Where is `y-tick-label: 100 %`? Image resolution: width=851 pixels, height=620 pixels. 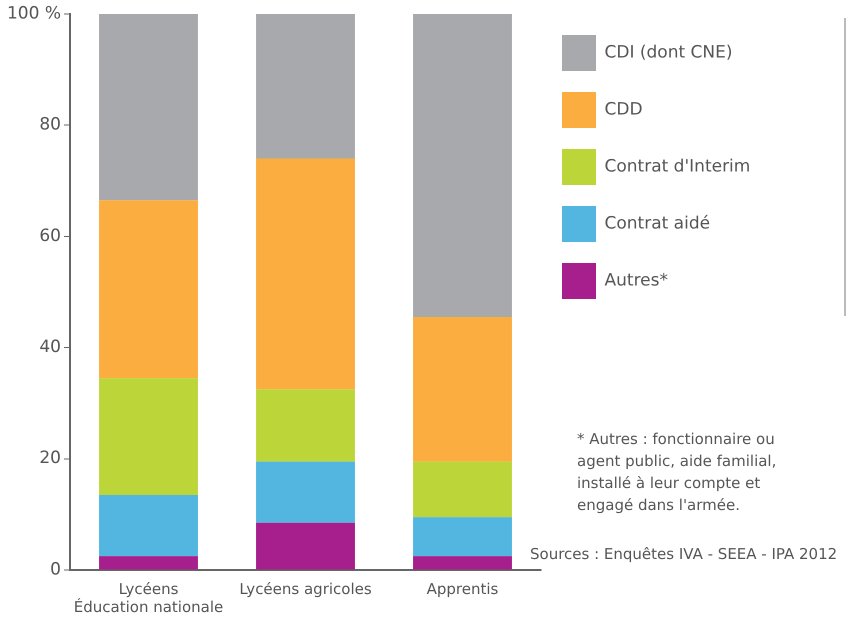 y-tick-label: 100 % is located at coordinates (34, 13).